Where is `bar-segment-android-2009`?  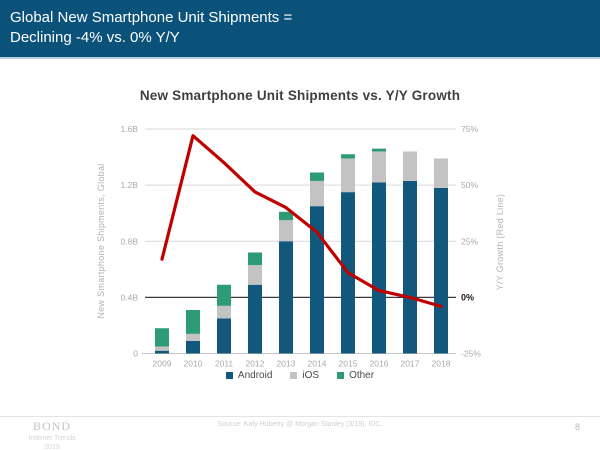 bar-segment-android-2009 is located at coordinates (162, 352).